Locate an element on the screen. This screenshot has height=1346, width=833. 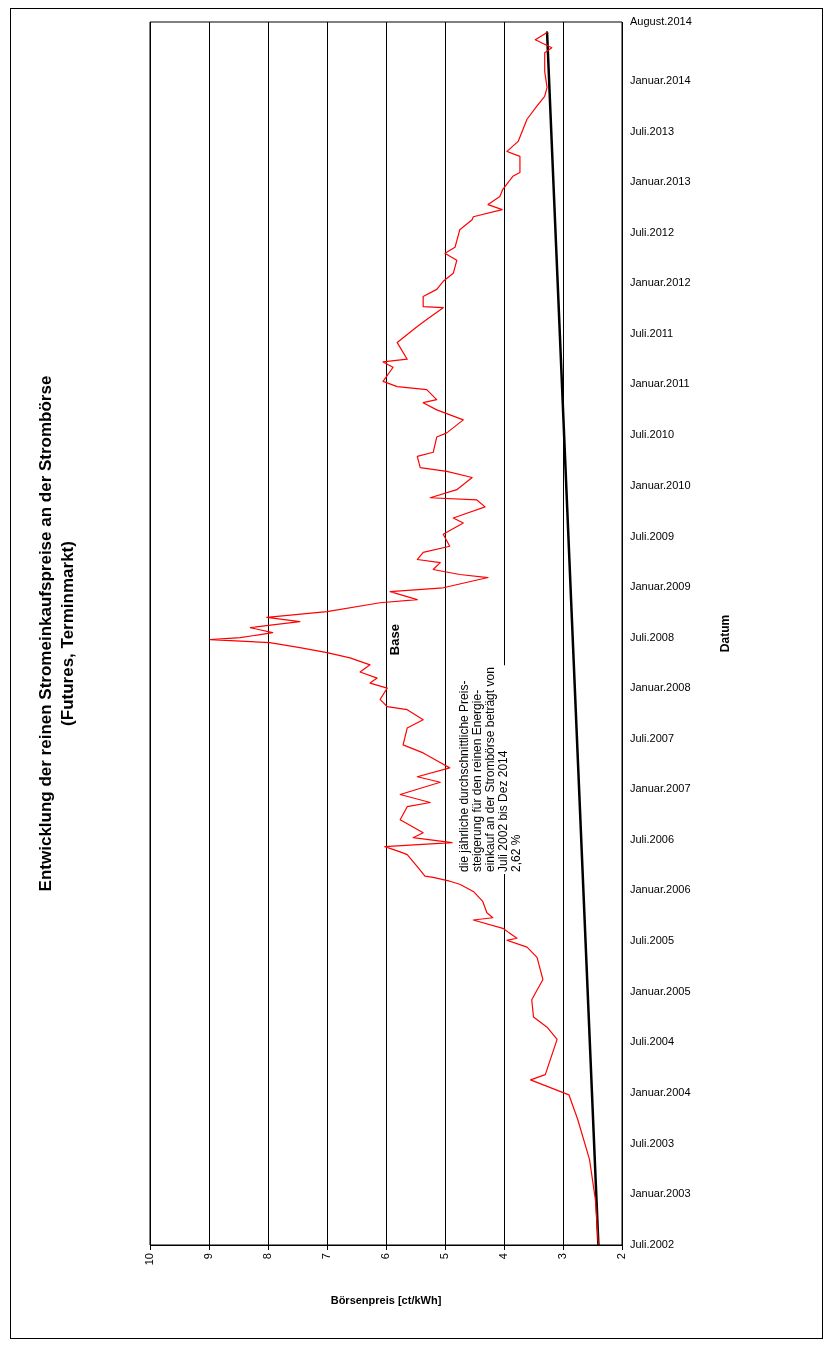
x-tick-label: 6 is located at coordinates (385, 1256).